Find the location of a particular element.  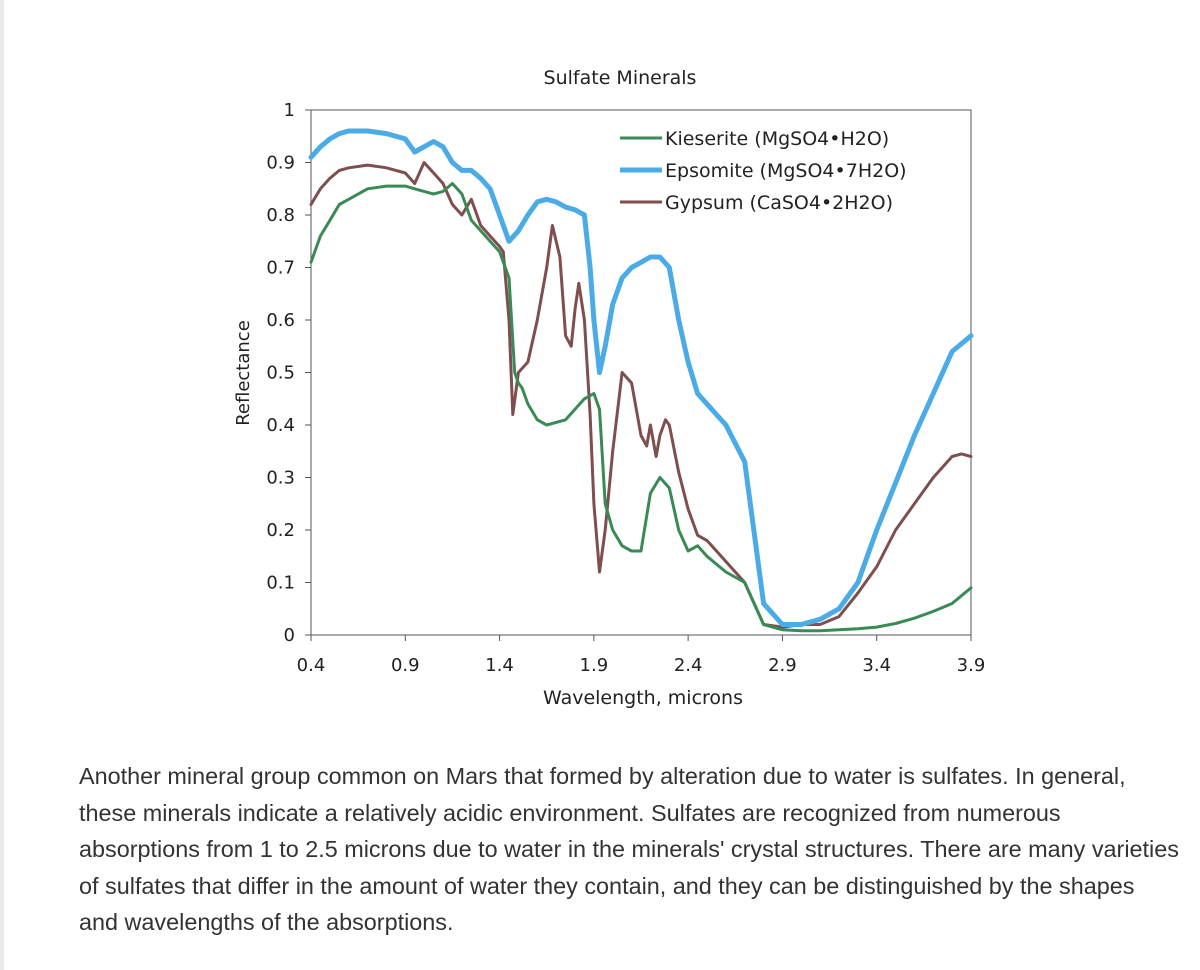

y-tick-label: 0.6 is located at coordinates (280, 320).